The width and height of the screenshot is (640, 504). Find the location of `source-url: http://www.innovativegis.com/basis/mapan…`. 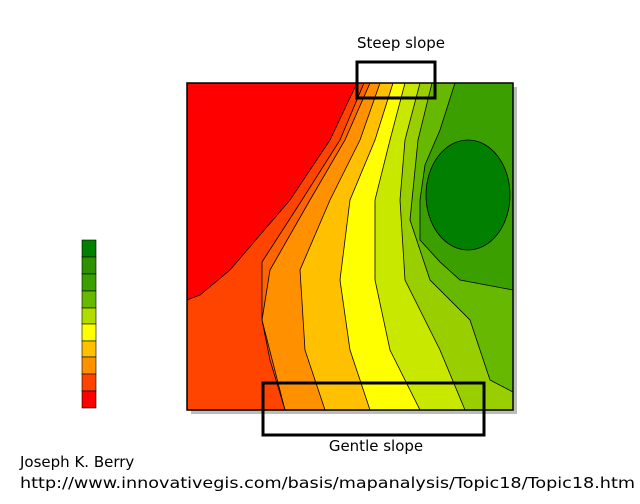

source-url: http://www.innovativegis.com/basis/mapan… is located at coordinates (327, 483).